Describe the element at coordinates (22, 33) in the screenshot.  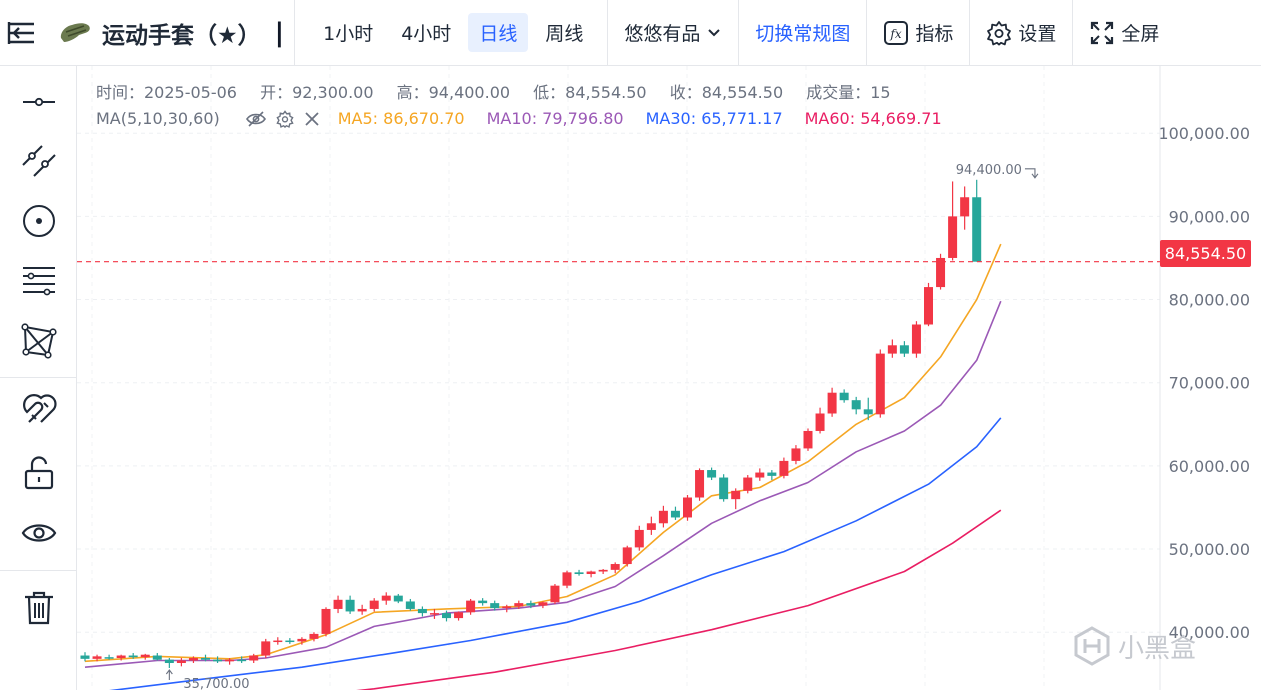
I see `collapse-menu-icon` at that location.